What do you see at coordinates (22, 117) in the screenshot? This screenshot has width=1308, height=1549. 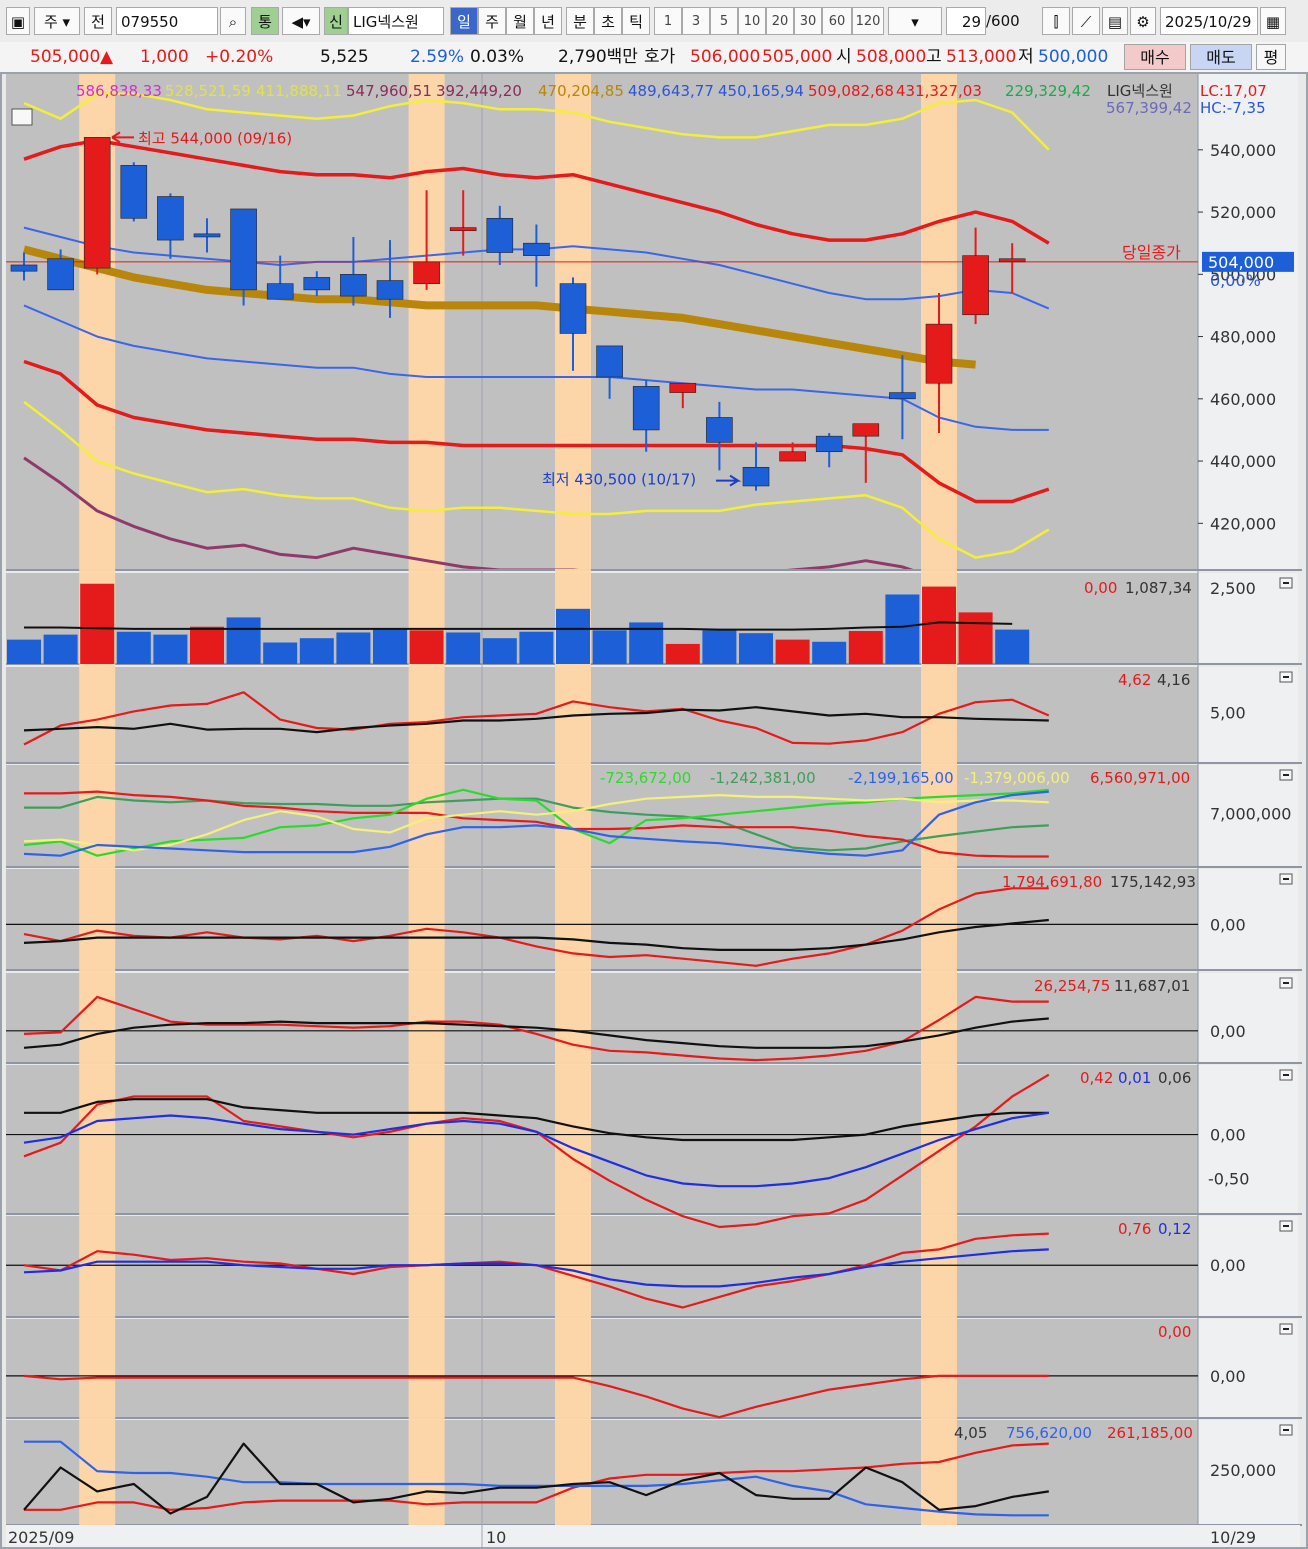 I see `table-toggle-icon` at bounding box center [22, 117].